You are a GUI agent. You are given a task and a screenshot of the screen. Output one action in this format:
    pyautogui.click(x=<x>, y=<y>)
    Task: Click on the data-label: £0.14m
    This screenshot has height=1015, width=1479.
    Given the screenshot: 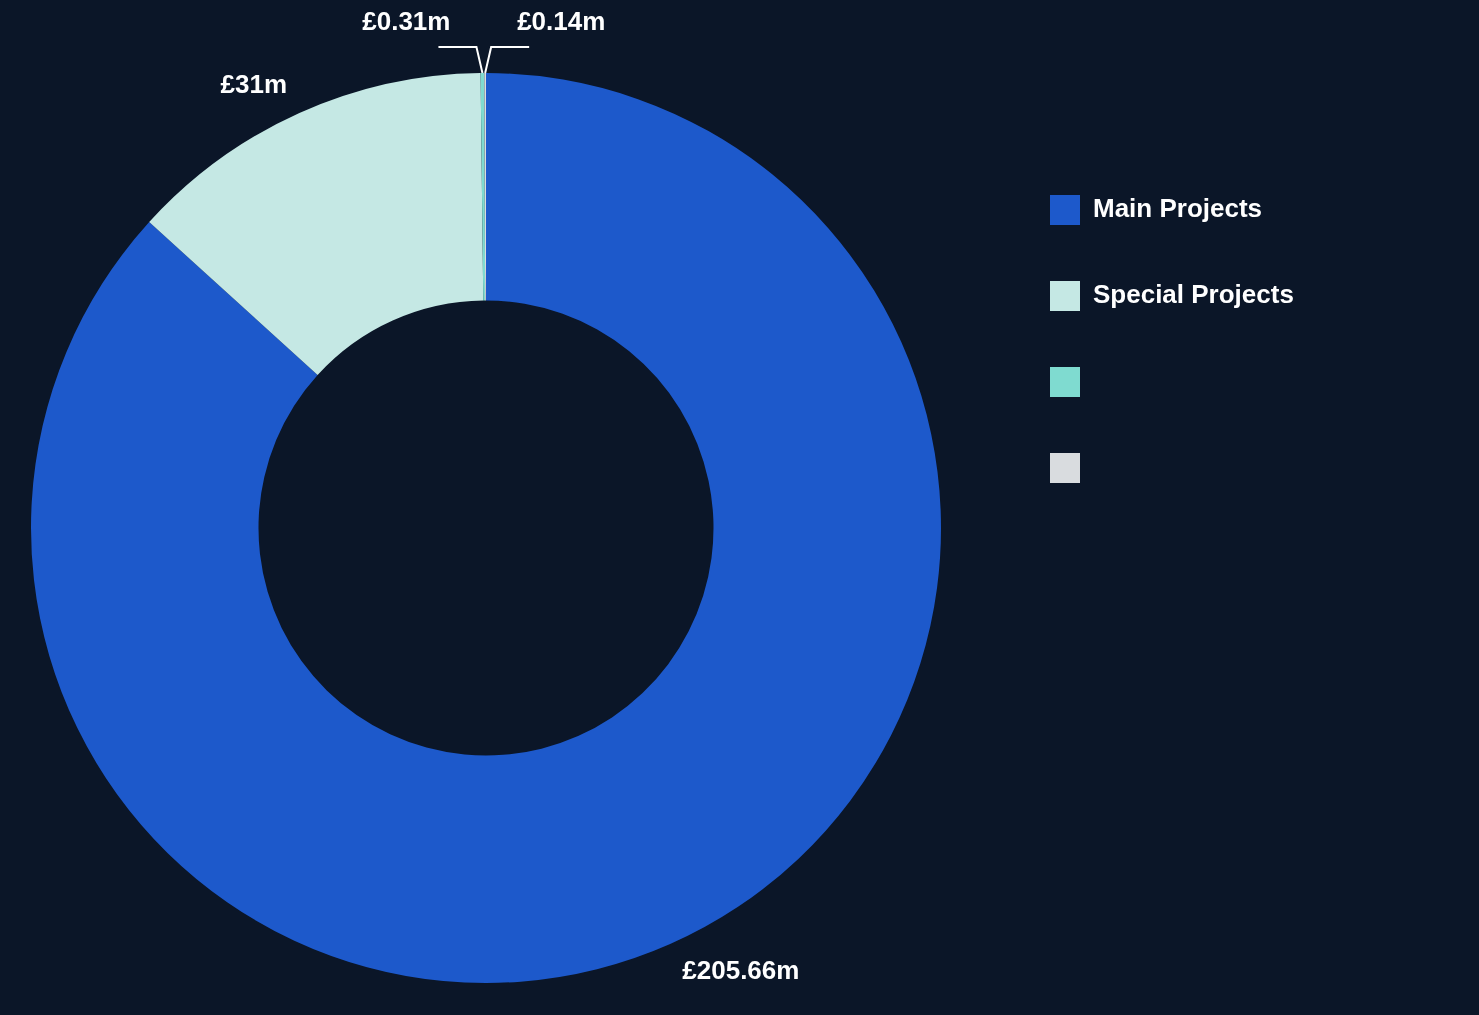 What is the action you would take?
    pyautogui.click(x=561, y=21)
    